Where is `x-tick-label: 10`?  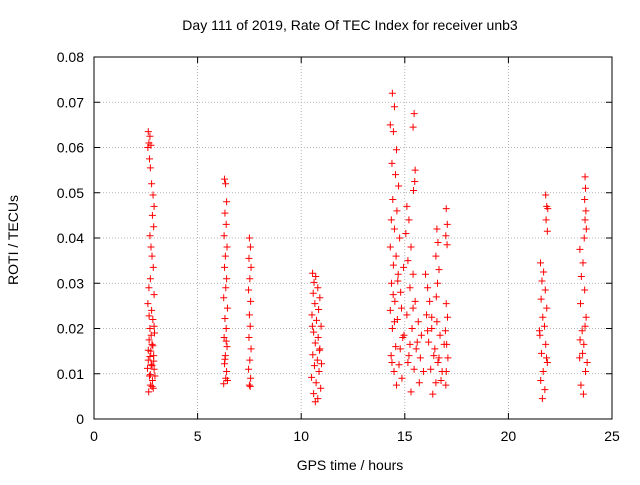
x-tick-label: 10 is located at coordinates (301, 436).